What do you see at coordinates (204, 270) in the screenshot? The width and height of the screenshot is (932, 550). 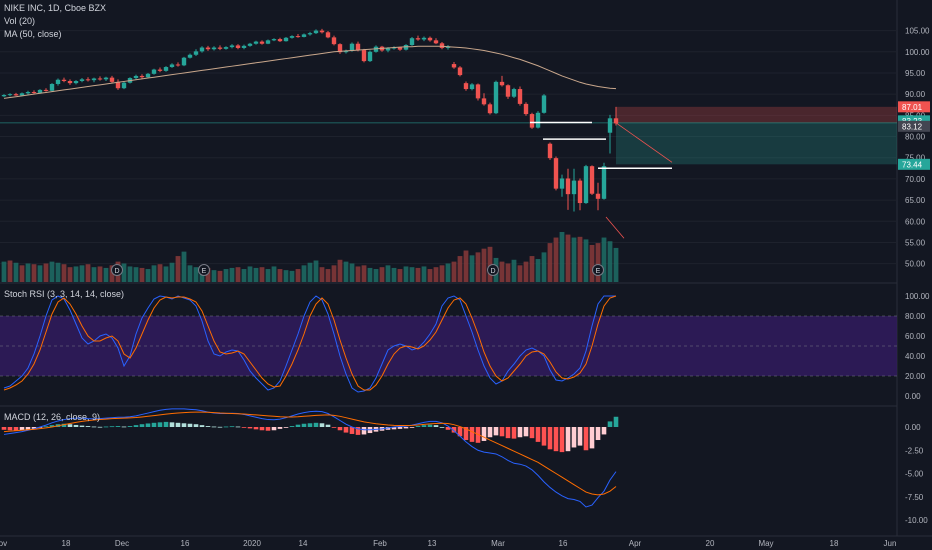 I see `event-marker` at bounding box center [204, 270].